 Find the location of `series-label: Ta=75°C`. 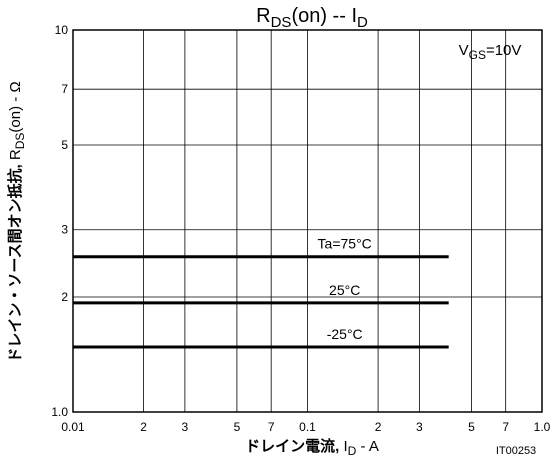

series-label: Ta=75°C is located at coordinates (345, 244).